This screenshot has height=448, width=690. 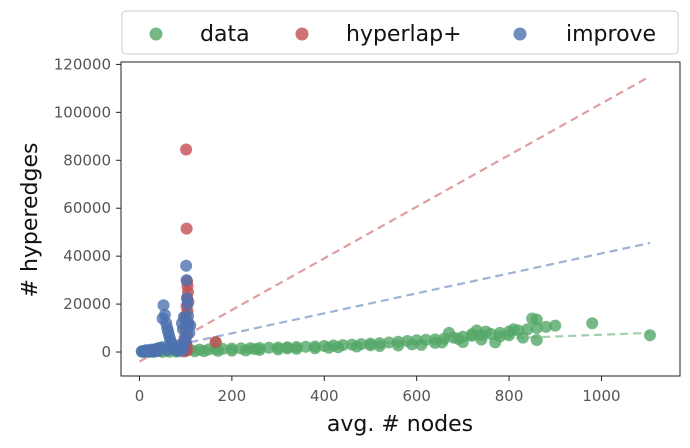 What do you see at coordinates (140, 396) in the screenshot?
I see `x-tick-label: 0` at bounding box center [140, 396].